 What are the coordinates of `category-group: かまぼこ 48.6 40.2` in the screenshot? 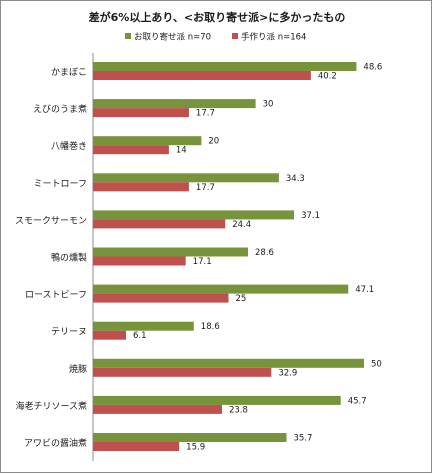 It's located at (216, 72).